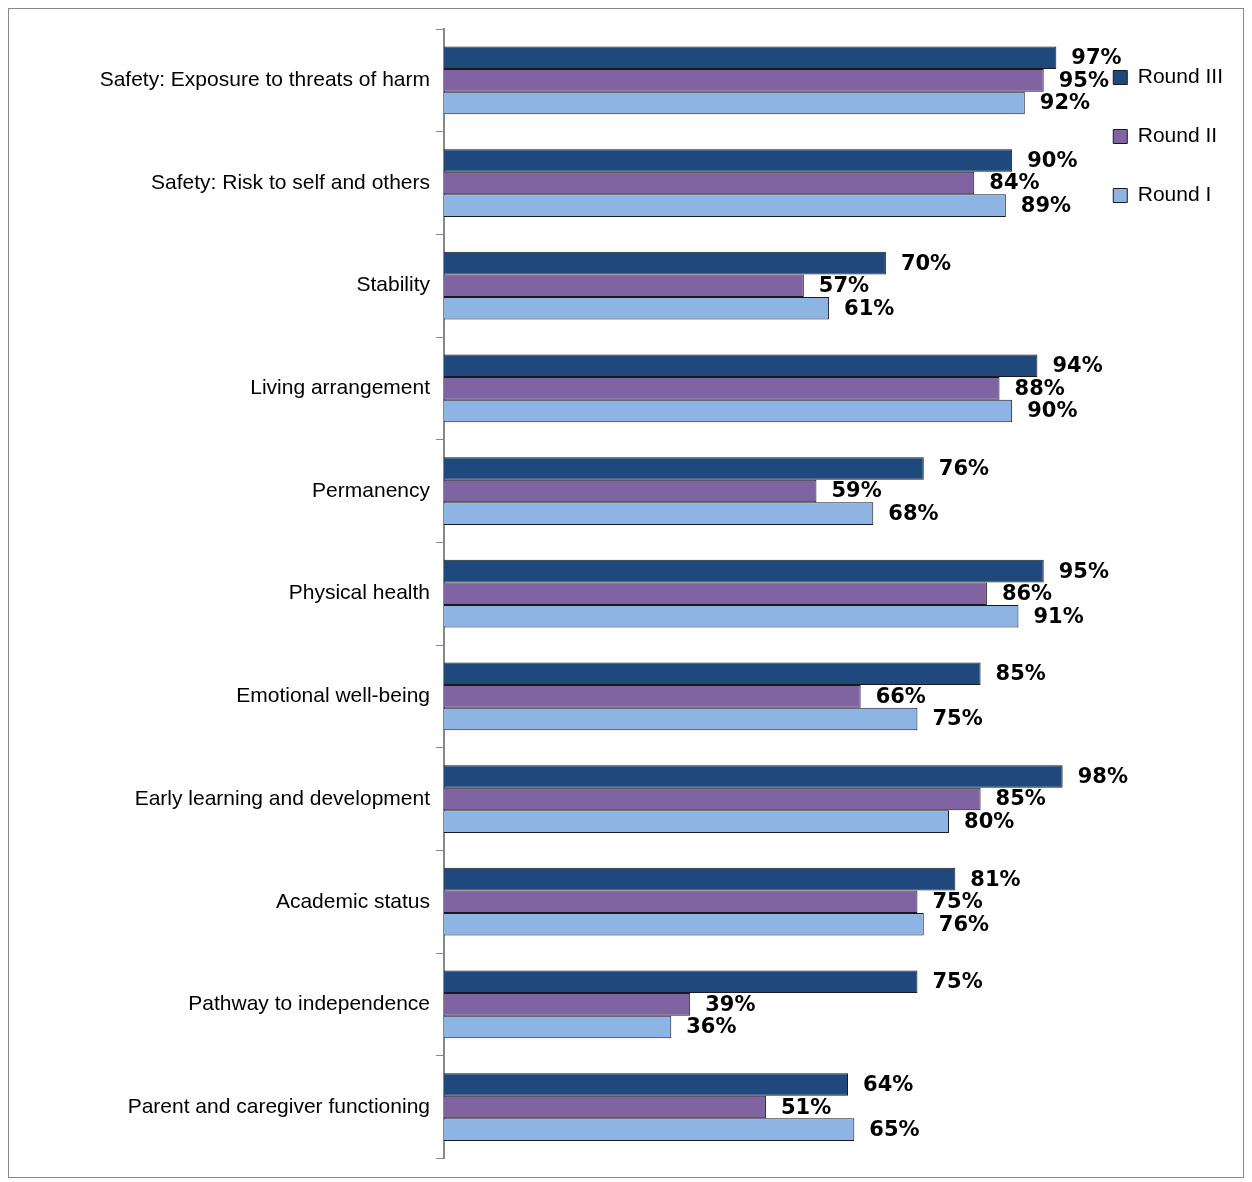 Image resolution: width=1252 pixels, height=1182 pixels. I want to click on data-label: 59%, so click(856, 490).